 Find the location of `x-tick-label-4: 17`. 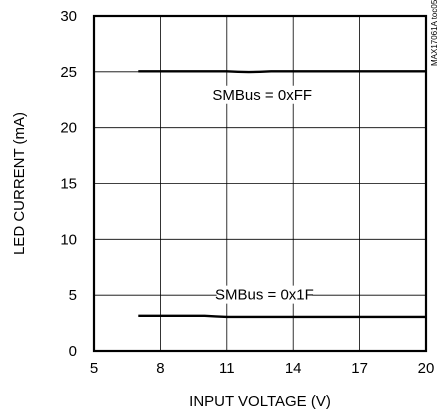

x-tick-label-4: 17 is located at coordinates (359, 368).